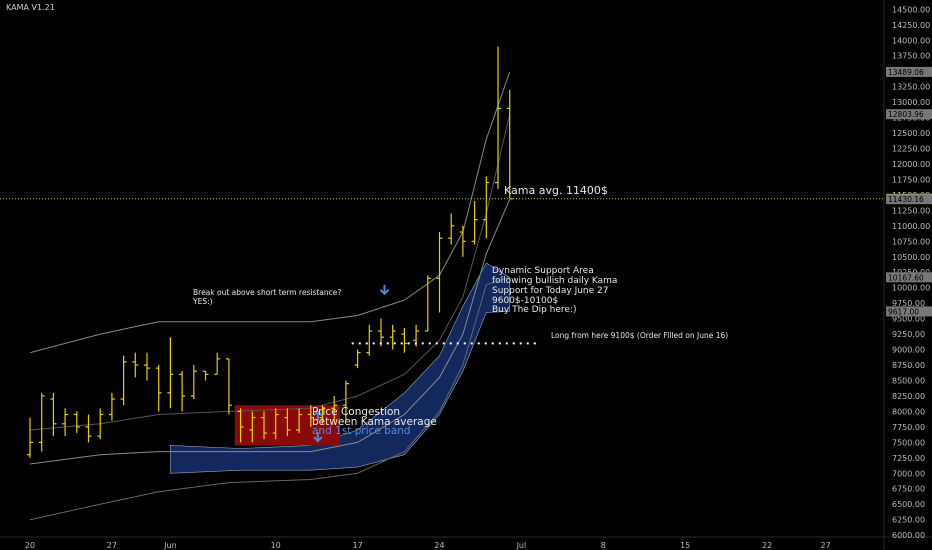 Image resolution: width=932 pixels, height=550 pixels. Describe the element at coordinates (340, 368) in the screenshot. I see `dynamic-support-area` at that location.